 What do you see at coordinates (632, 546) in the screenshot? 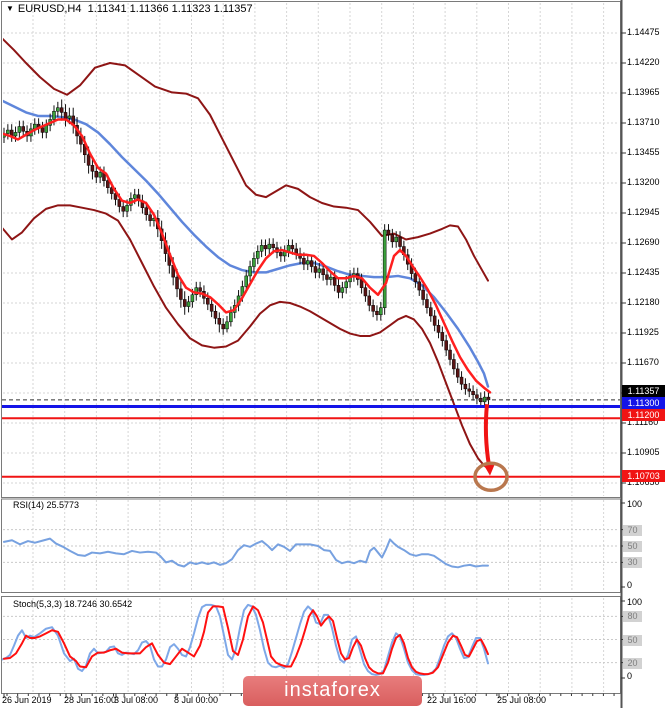
I see `rsi-level-label: 50` at bounding box center [632, 546].